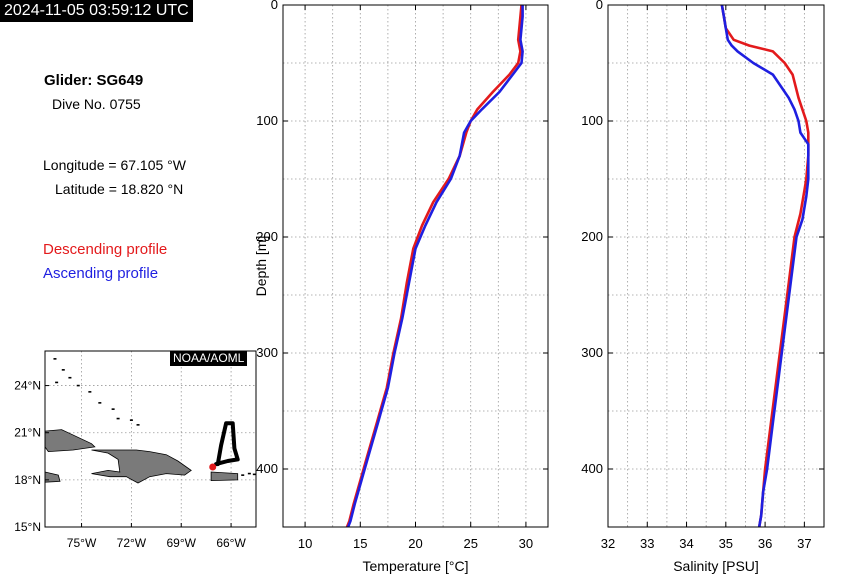 The height and width of the screenshot is (574, 850). What do you see at coordinates (360, 543) in the screenshot?
I see `x-tick-label: 15` at bounding box center [360, 543].